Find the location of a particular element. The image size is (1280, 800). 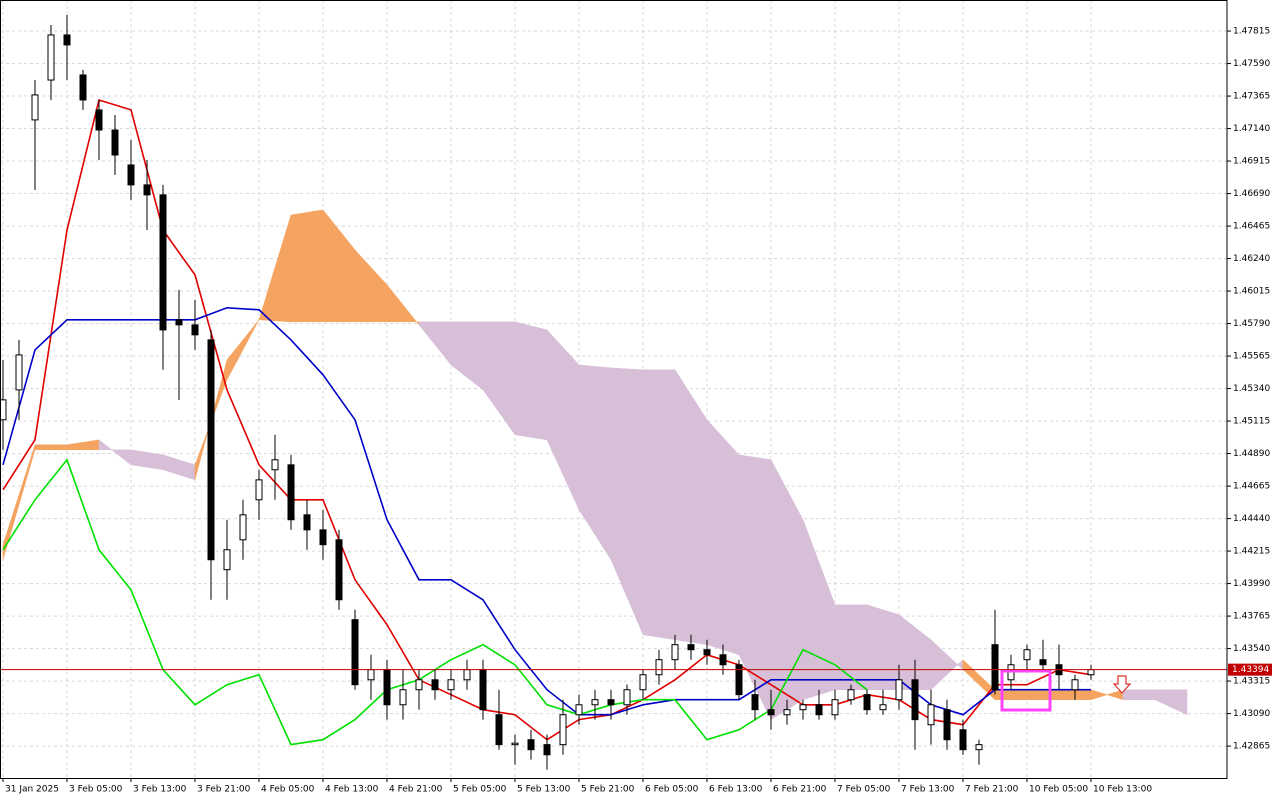

x-tick-label: 6 Feb 05:00 is located at coordinates (672, 790).